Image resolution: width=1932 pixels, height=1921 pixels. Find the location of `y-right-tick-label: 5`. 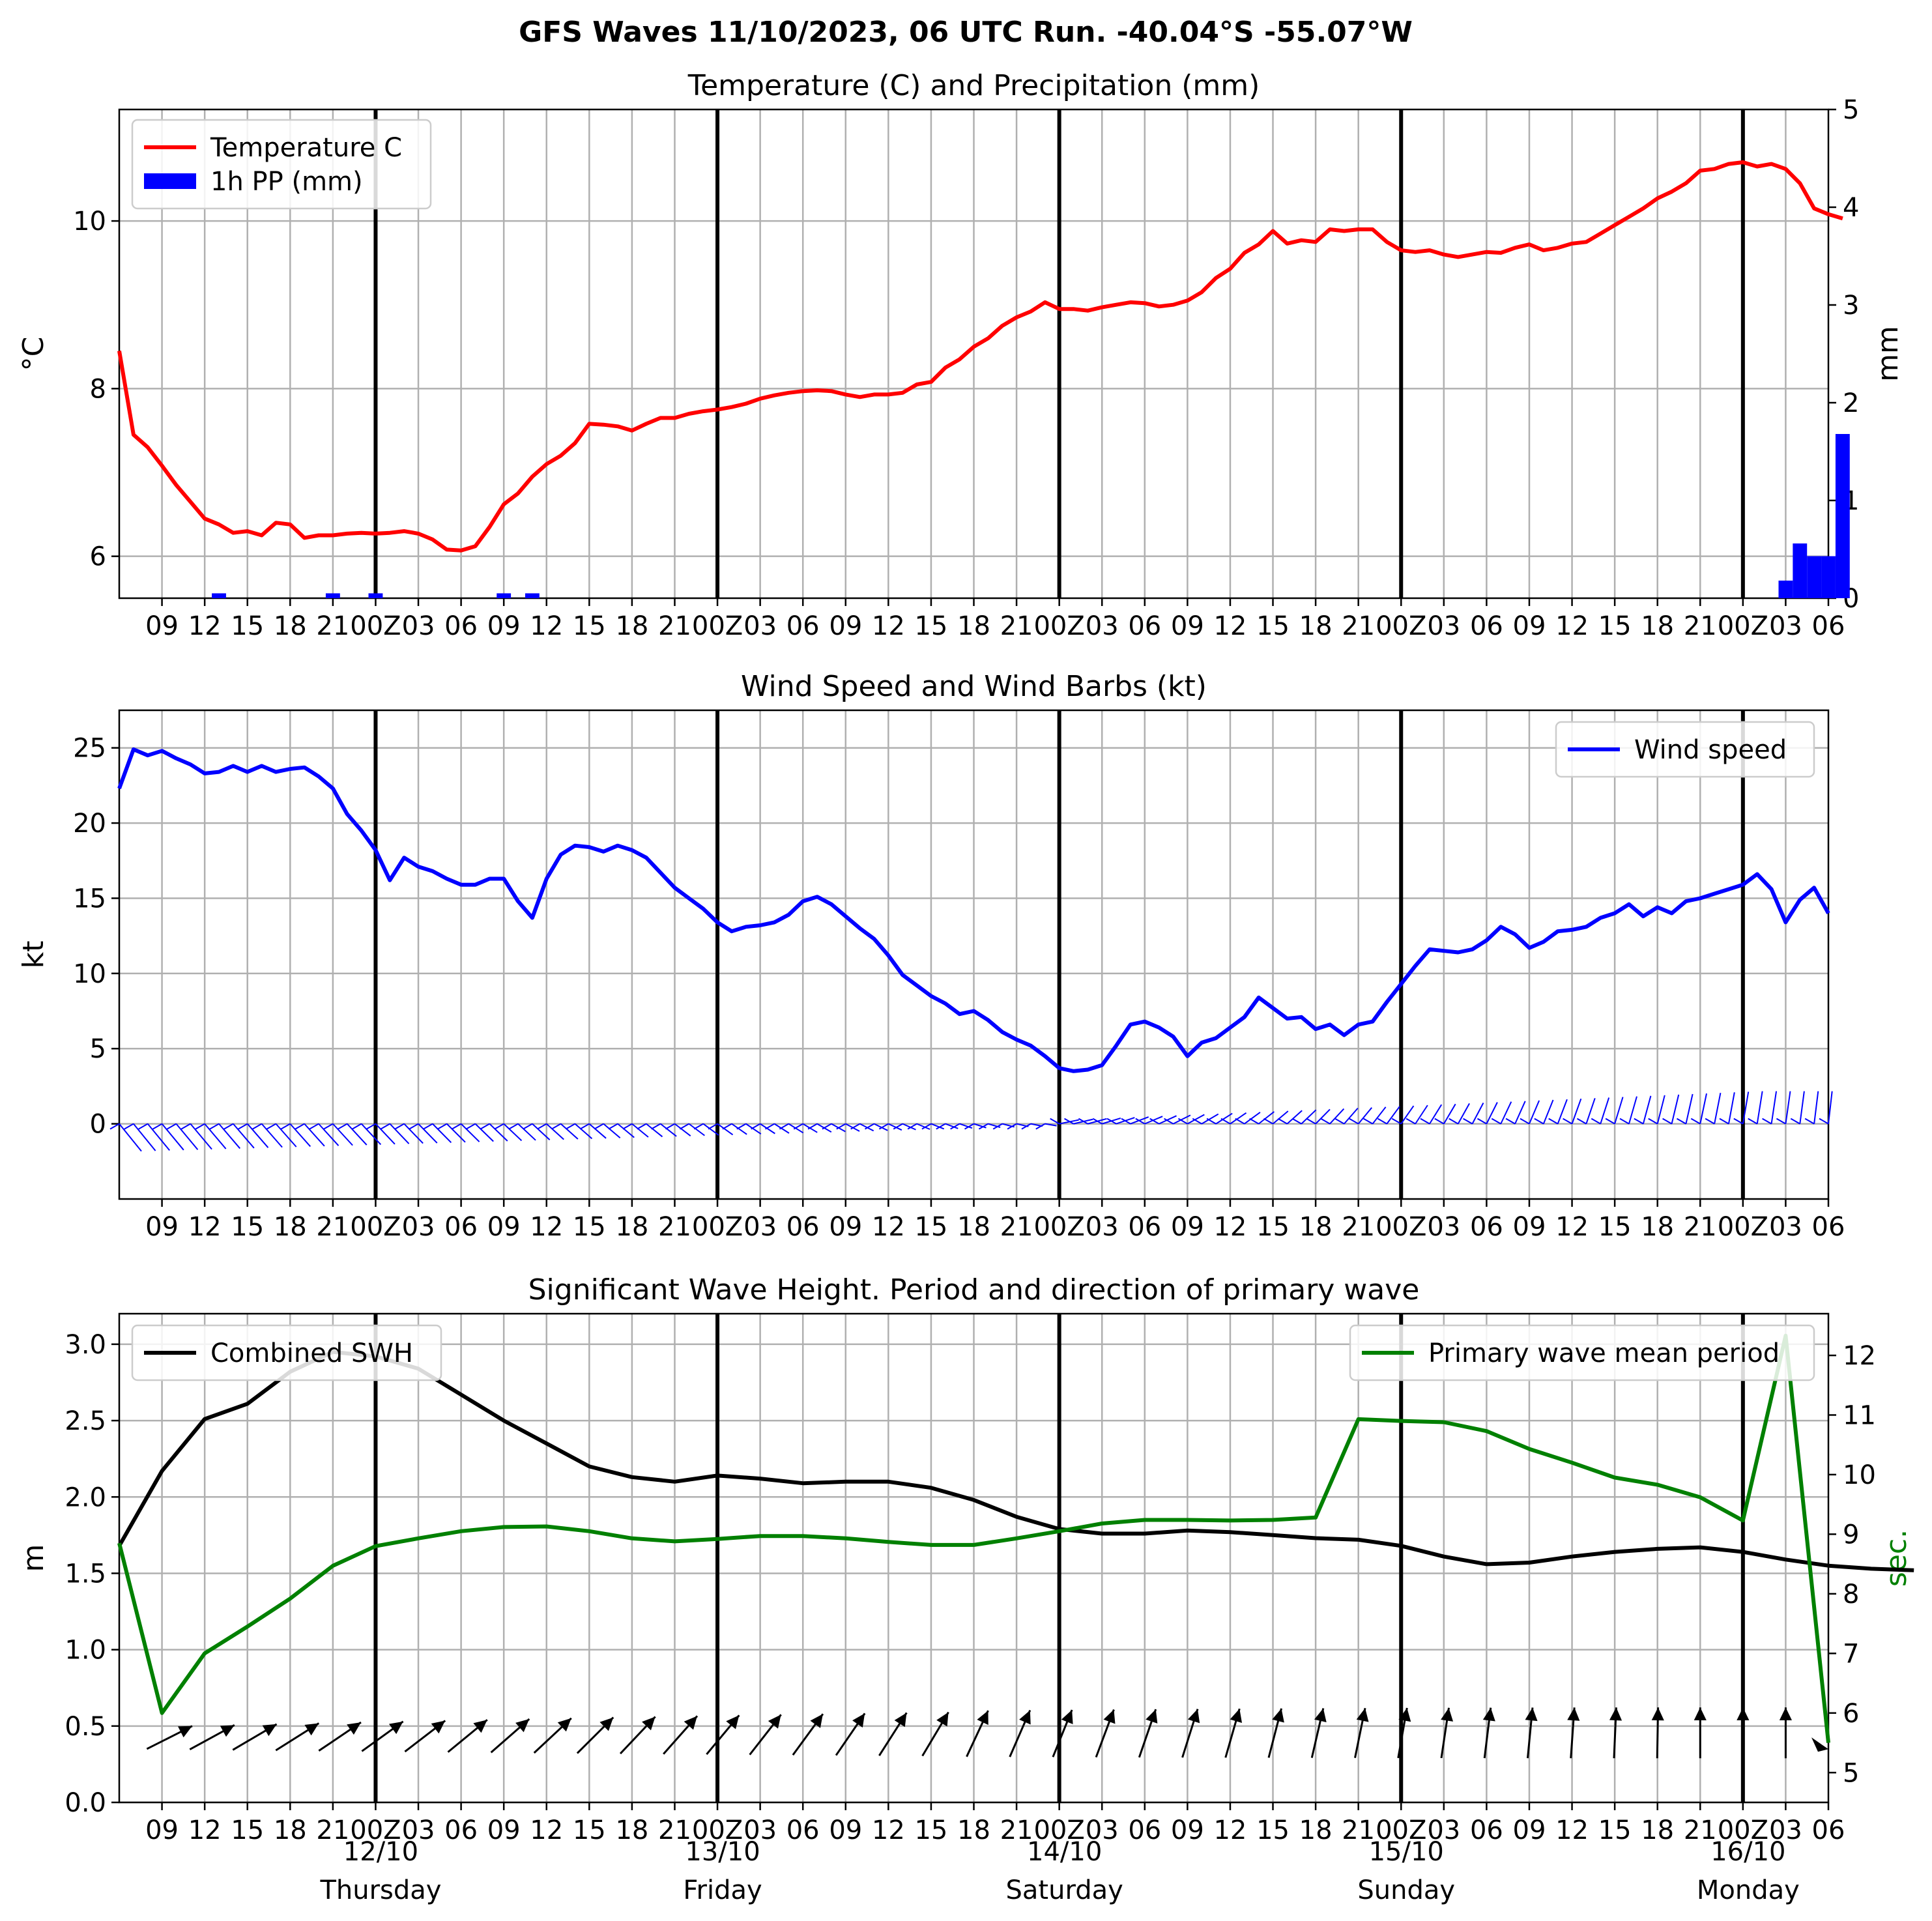

y-right-tick-label: 5 is located at coordinates (1851, 110).